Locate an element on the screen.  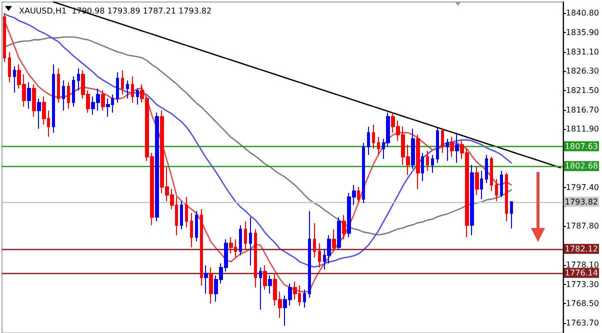
y-tick-label: 1797.40 is located at coordinates (583, 187).